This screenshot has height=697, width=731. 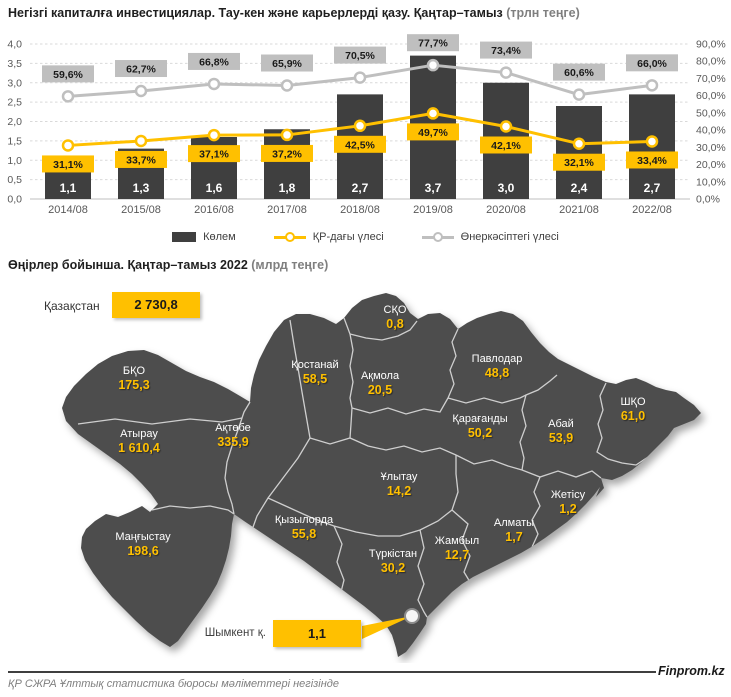 What do you see at coordinates (287, 64) in the screenshot?
I see `svg-text: 65,9%` at bounding box center [287, 64].